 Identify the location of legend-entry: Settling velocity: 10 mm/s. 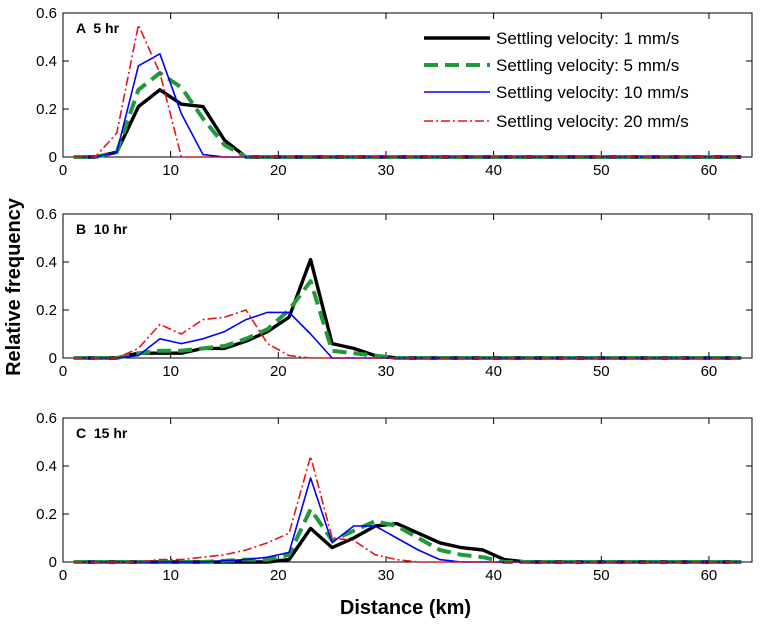
(592, 92).